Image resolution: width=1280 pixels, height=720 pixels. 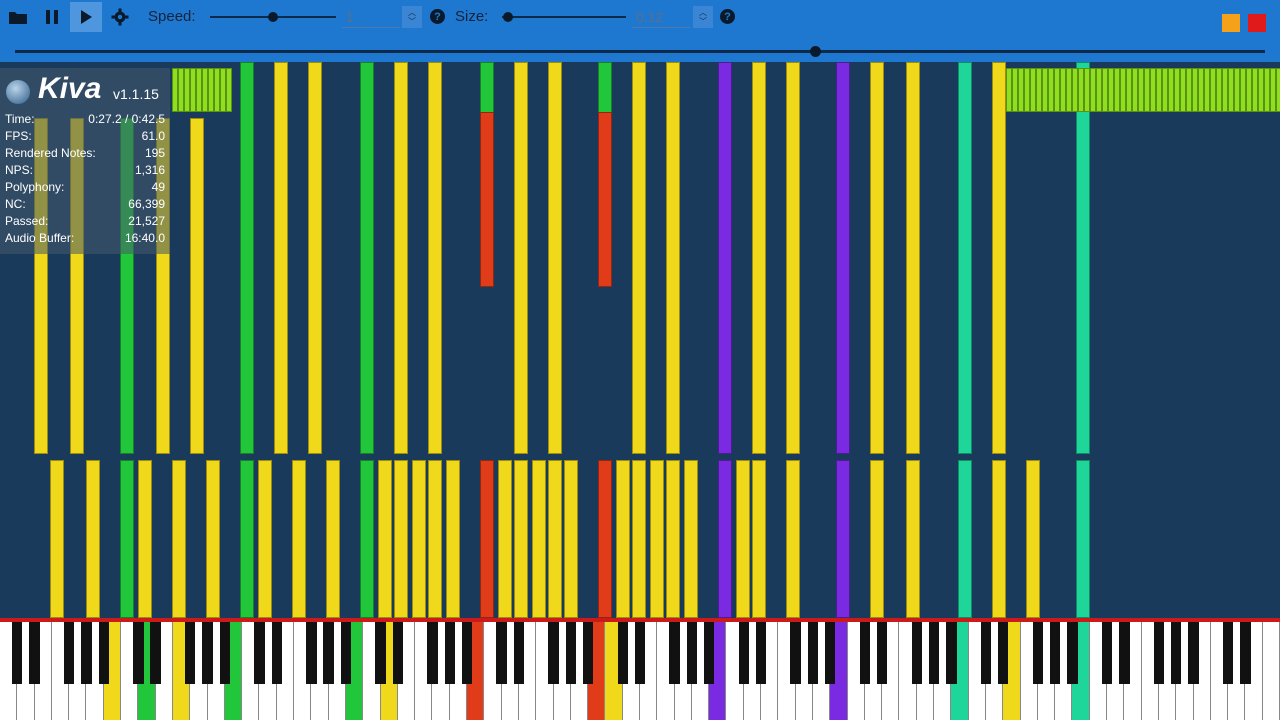 What do you see at coordinates (18, 17) in the screenshot?
I see `open-folder-icon` at bounding box center [18, 17].